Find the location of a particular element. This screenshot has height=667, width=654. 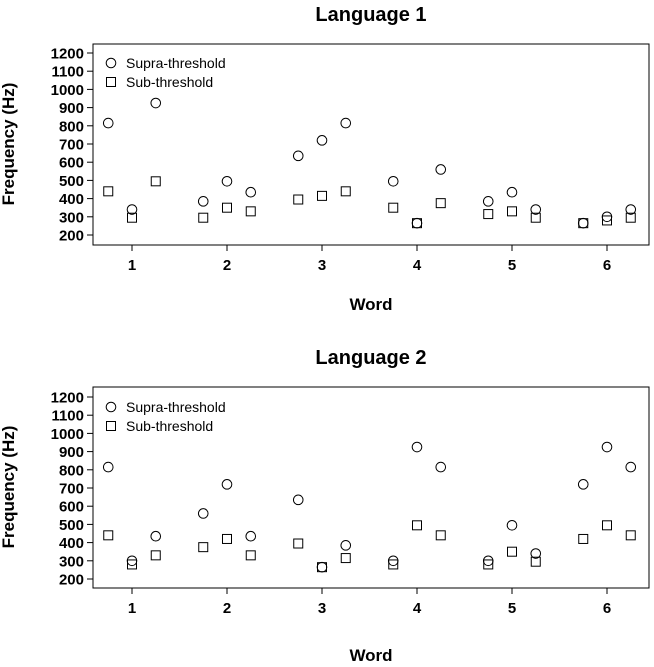

chart-title: Language 2 is located at coordinates (370, 358).